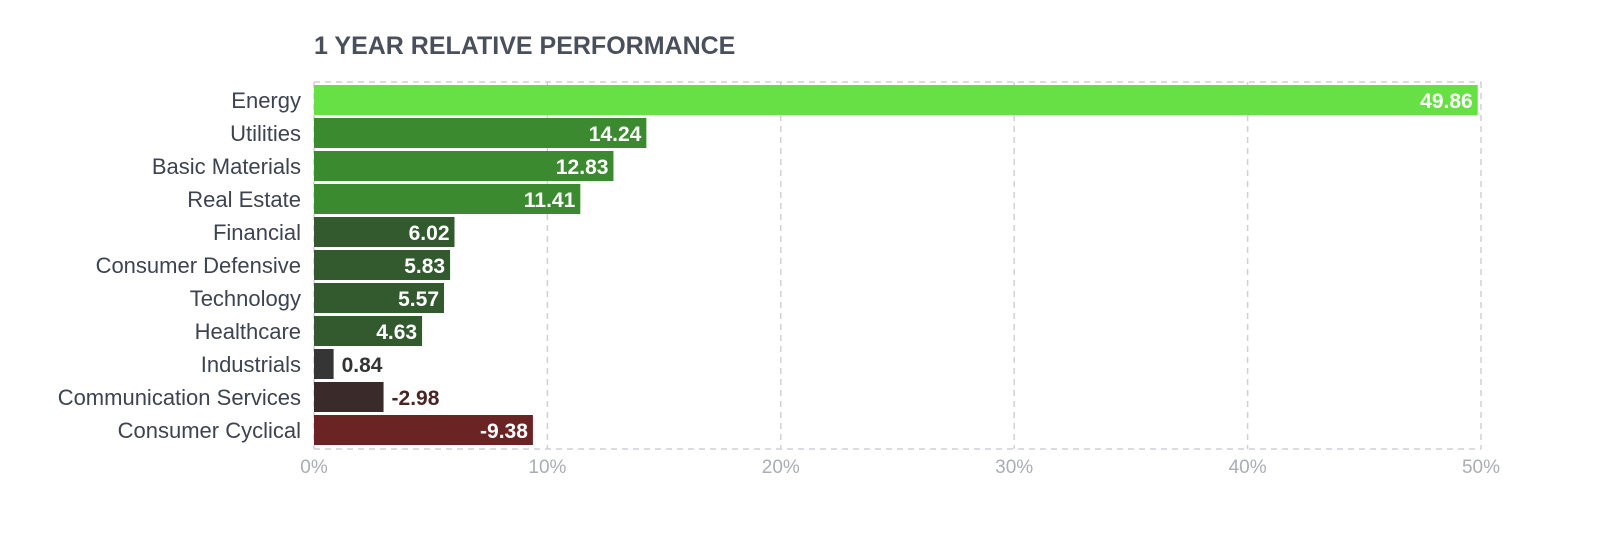 The width and height of the screenshot is (1612, 534). I want to click on x-tick-label: 30%, so click(1014, 467).